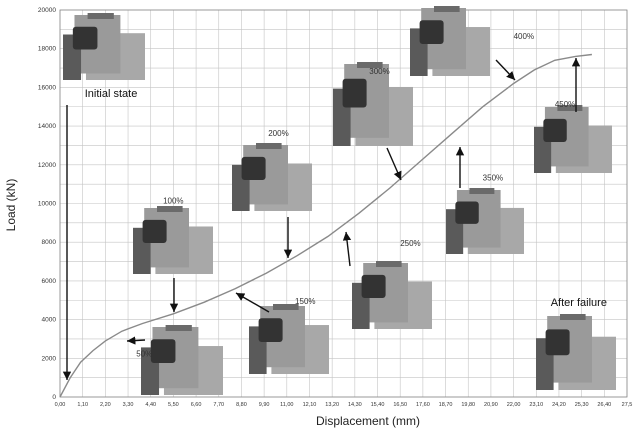 The width and height of the screenshot is (637, 433). Describe the element at coordinates (47, 87) in the screenshot. I see `y-tick-label: 16000` at that location.